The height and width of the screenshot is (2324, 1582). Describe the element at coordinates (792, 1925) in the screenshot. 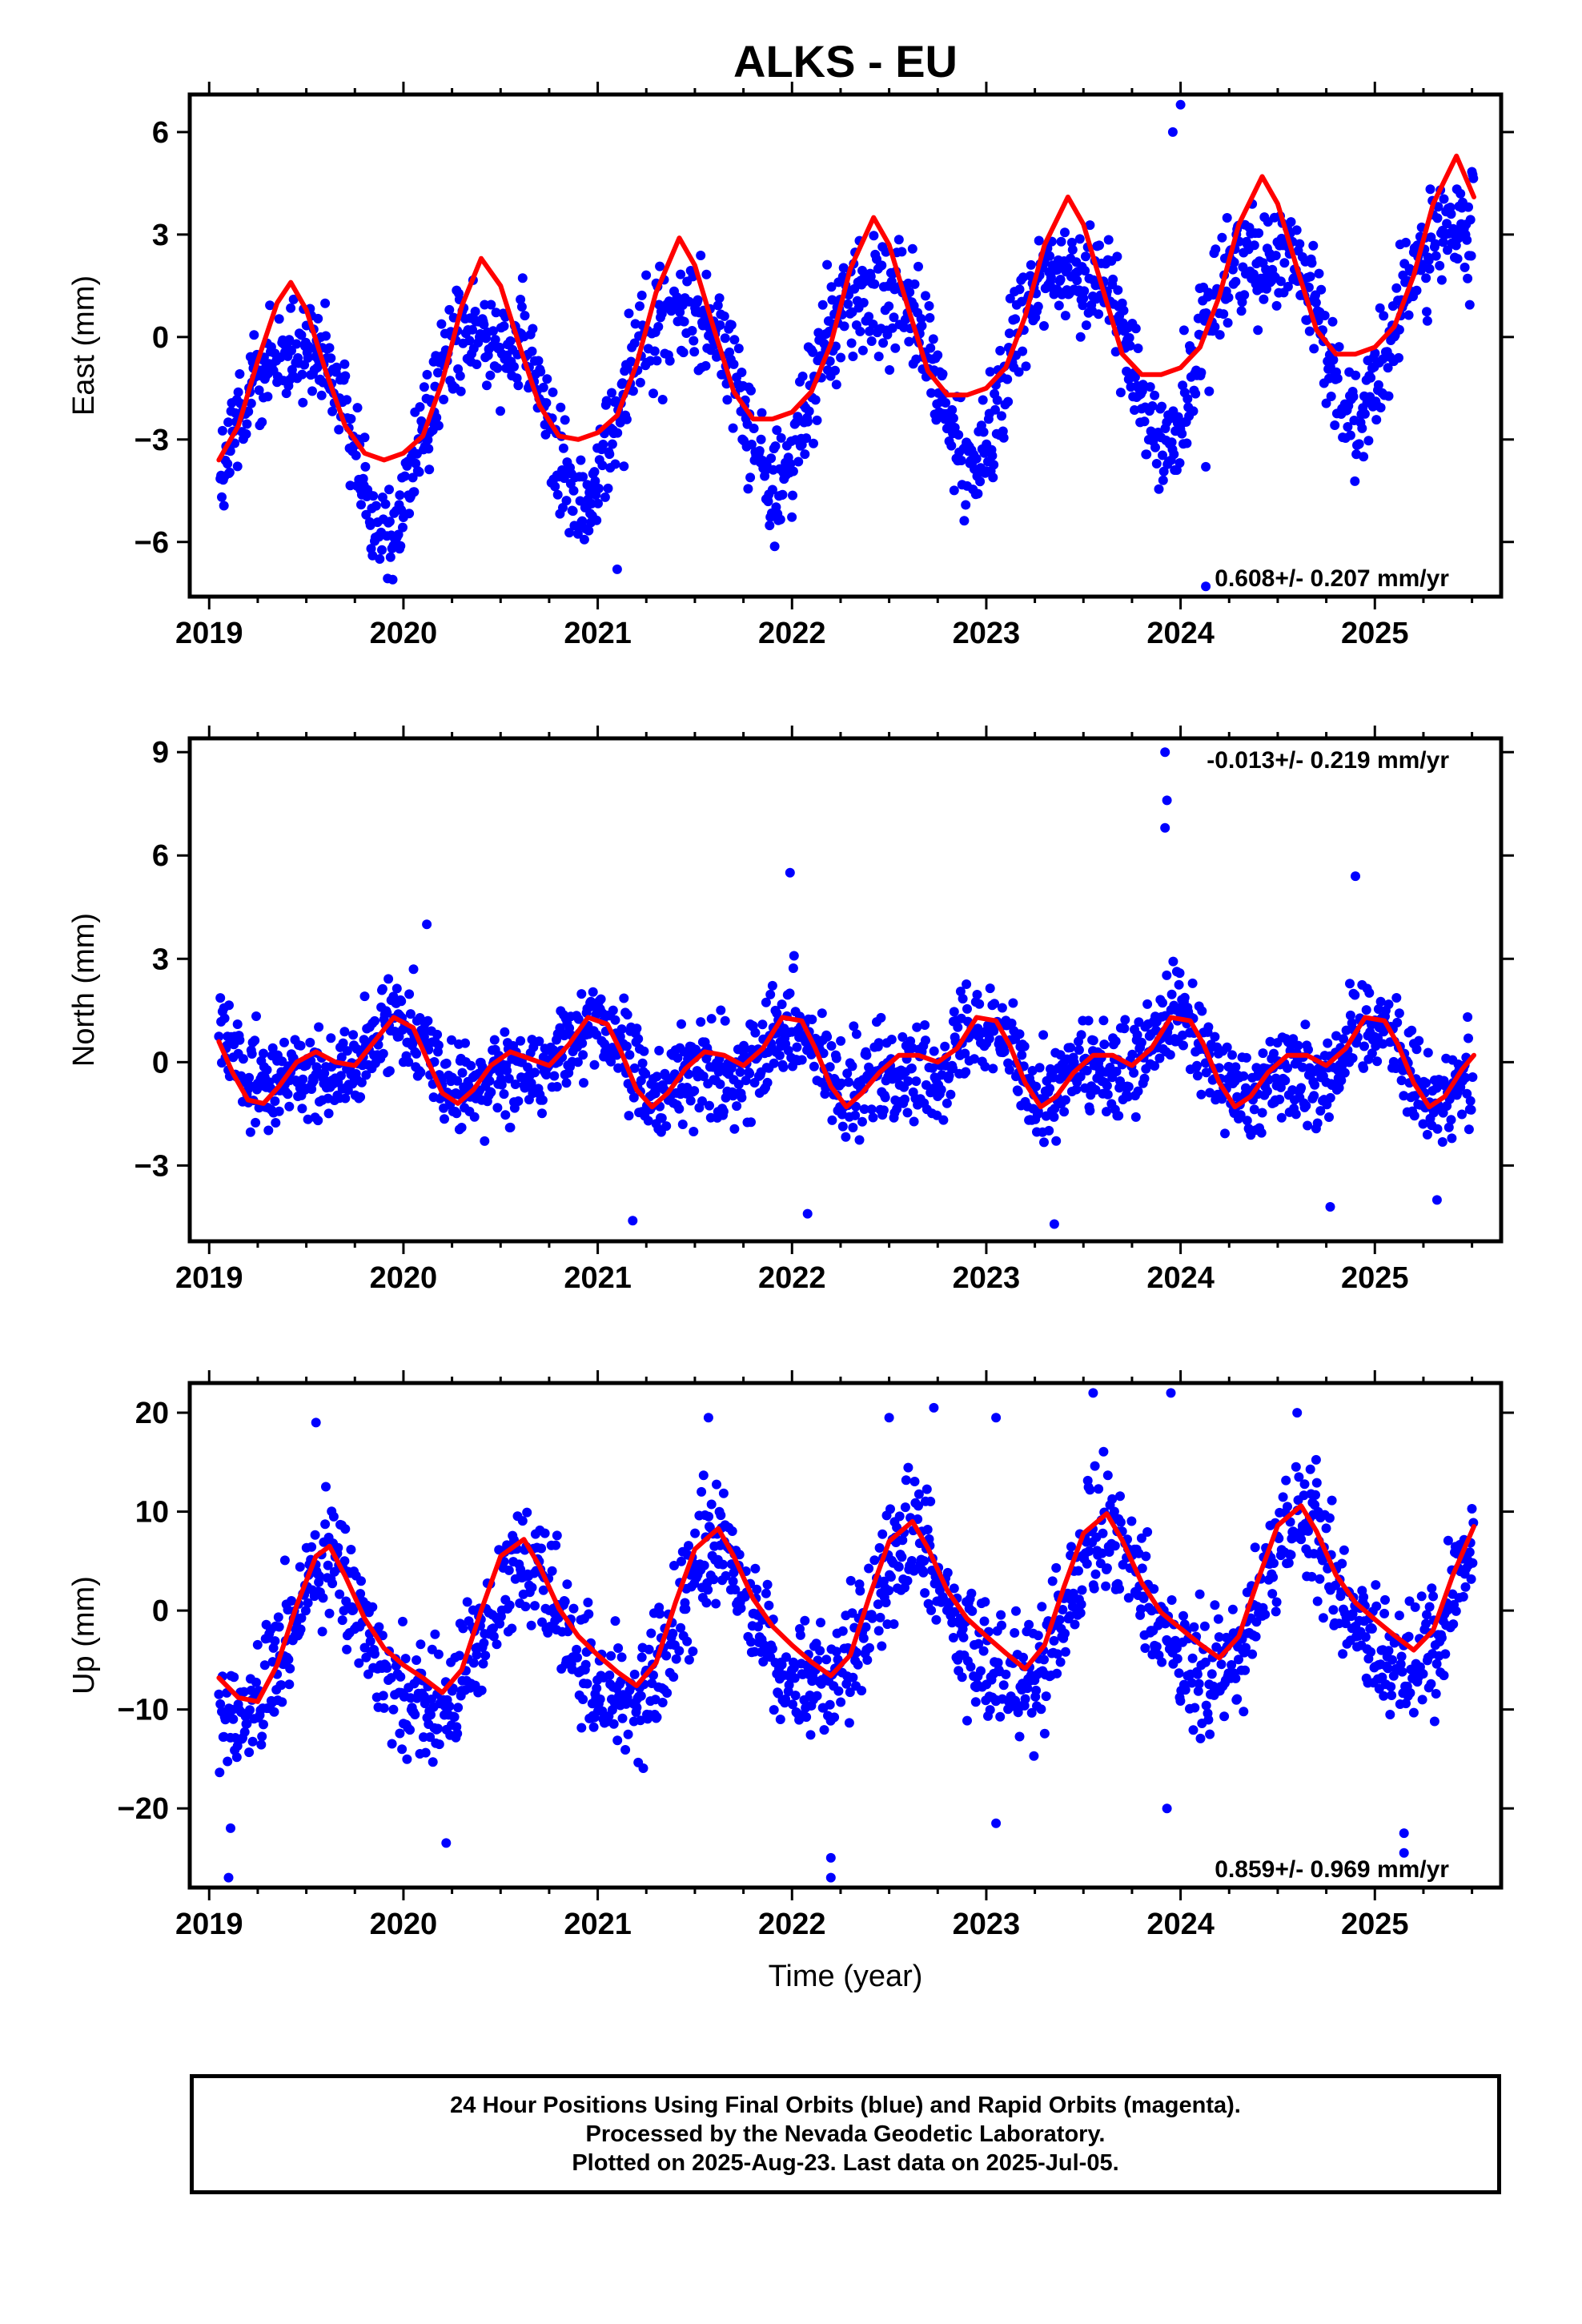

I see `x-tick-label: 2022` at that location.